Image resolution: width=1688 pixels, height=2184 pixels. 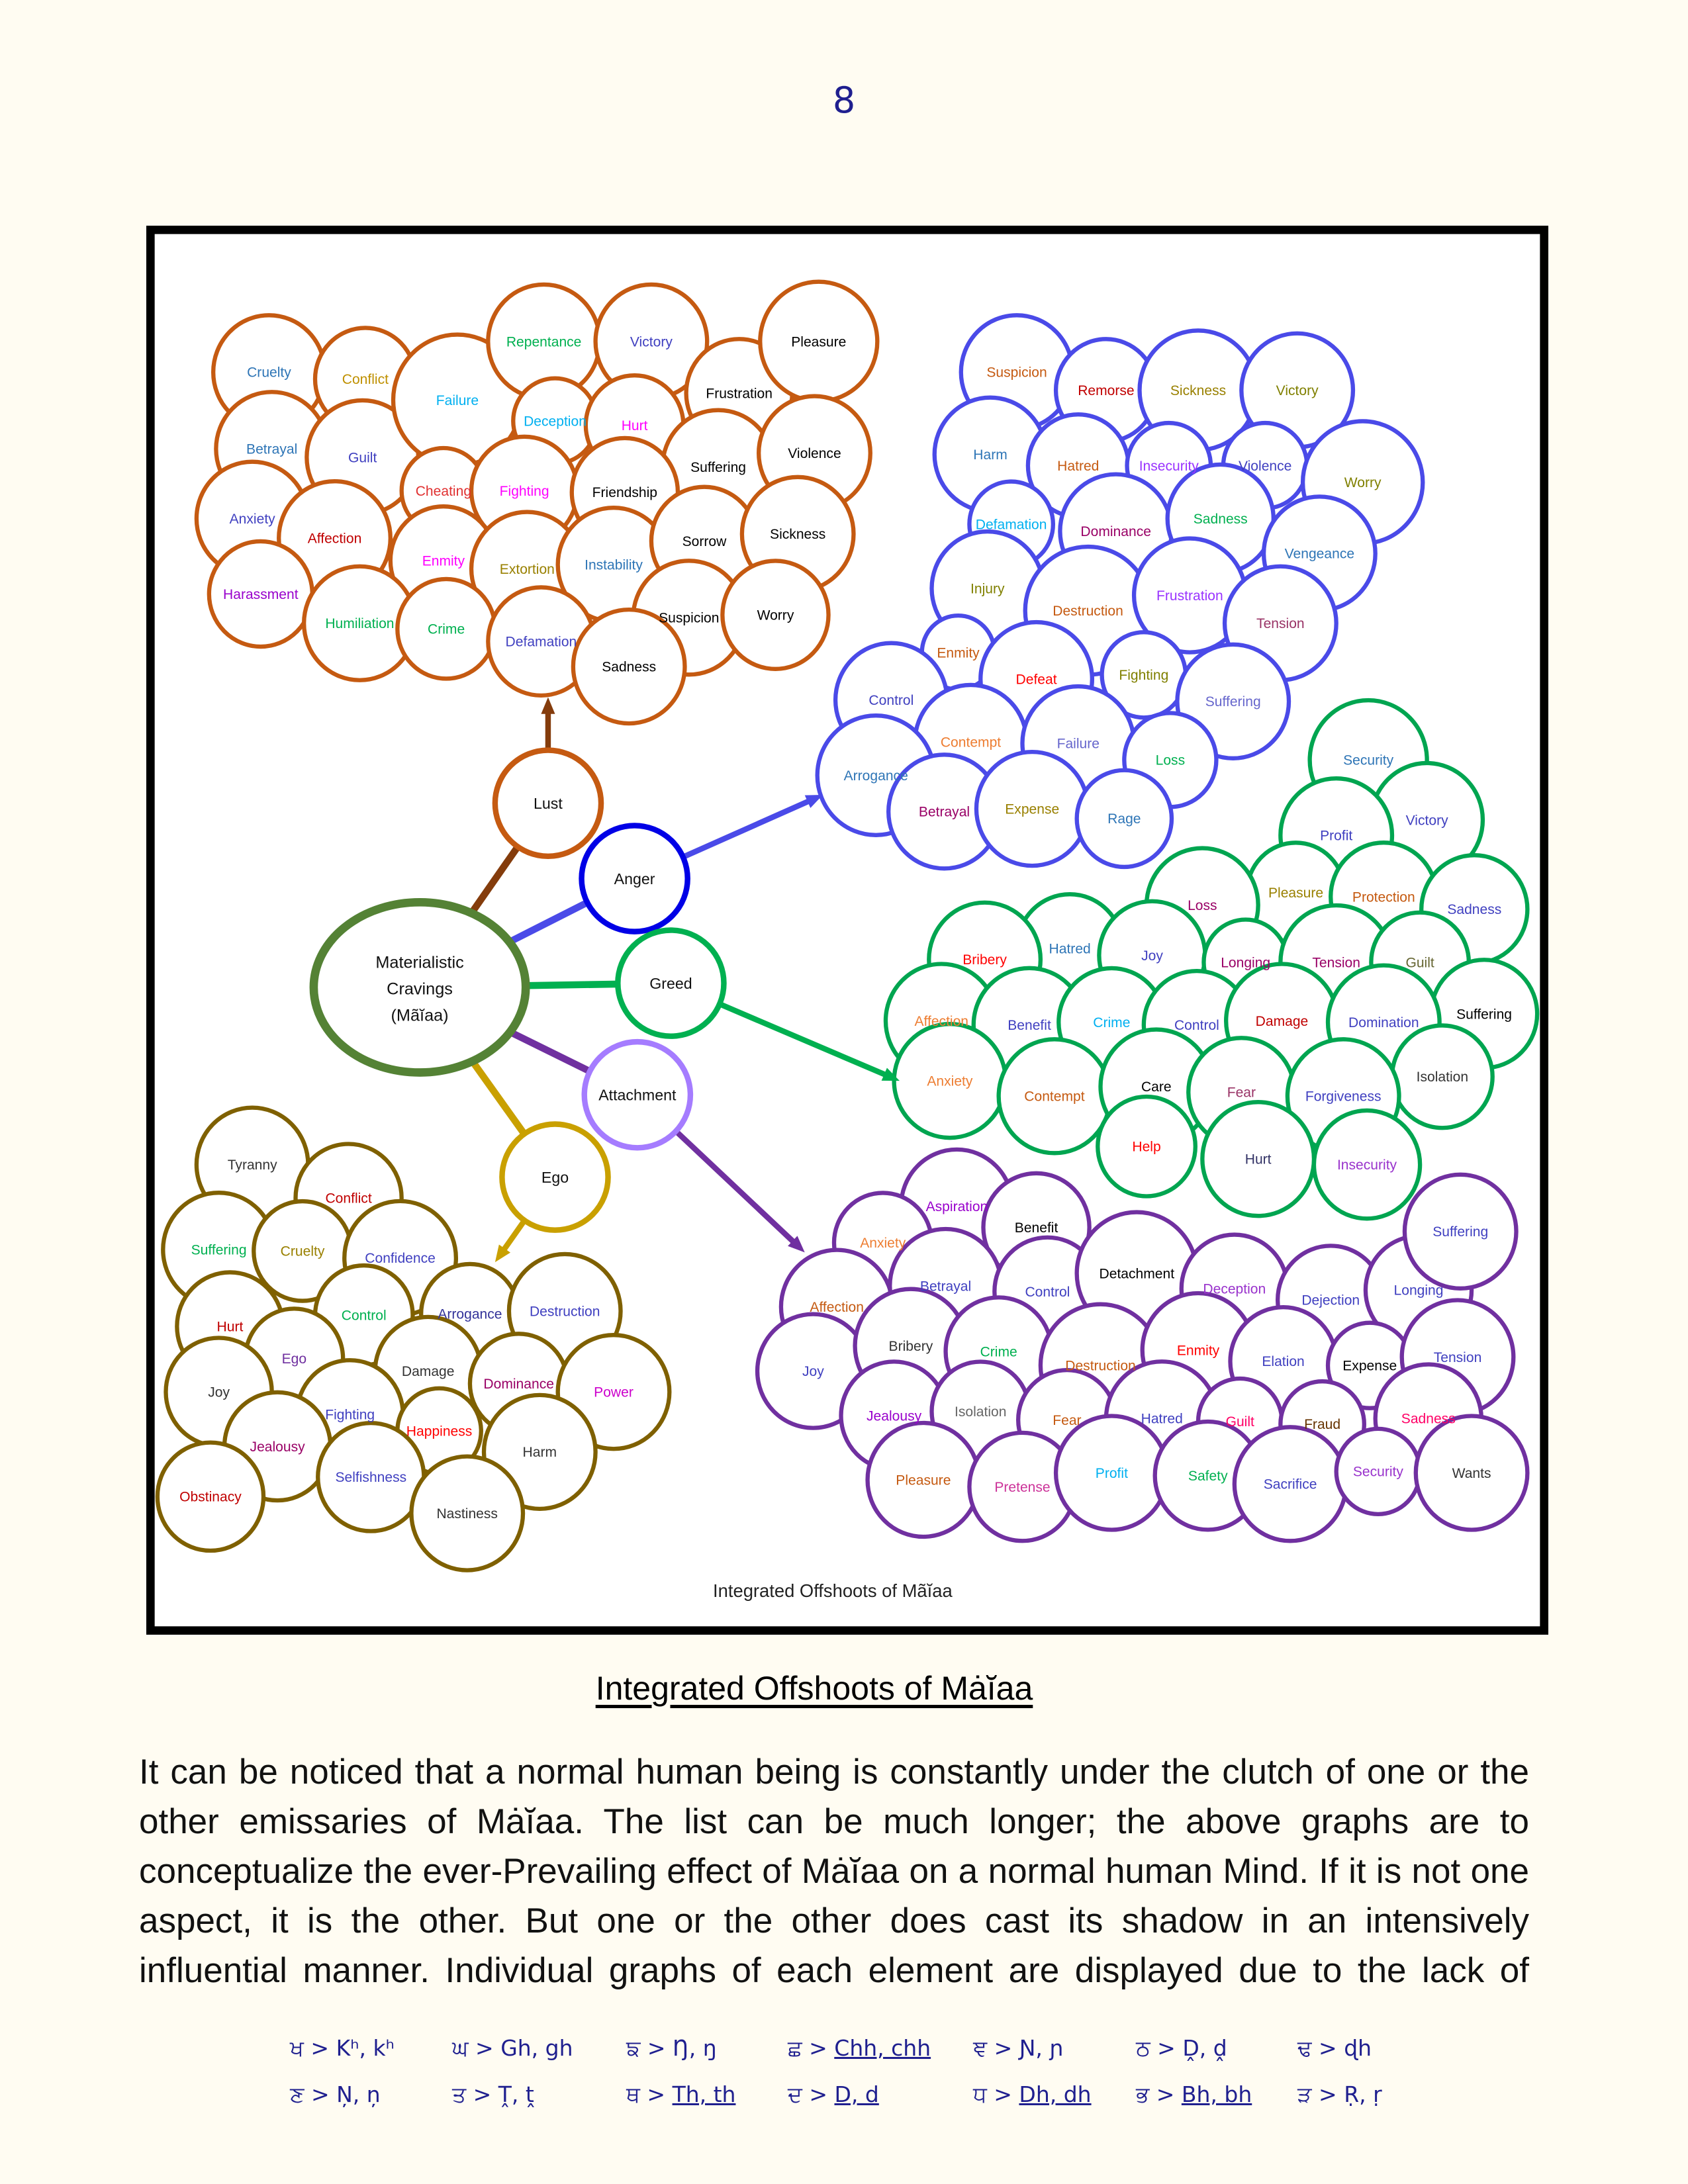 I want to click on transliteration-item: ਠ > Ḓ, ḓ, so click(x=1181, y=2048).